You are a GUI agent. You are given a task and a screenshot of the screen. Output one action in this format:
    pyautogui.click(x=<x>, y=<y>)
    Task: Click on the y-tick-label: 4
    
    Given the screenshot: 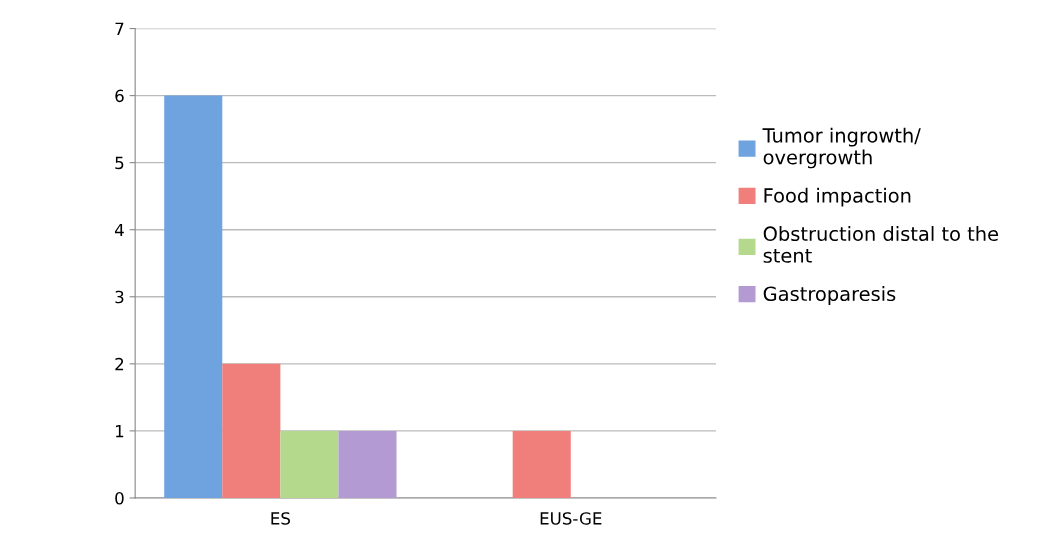 What is the action you would take?
    pyautogui.click(x=119, y=230)
    